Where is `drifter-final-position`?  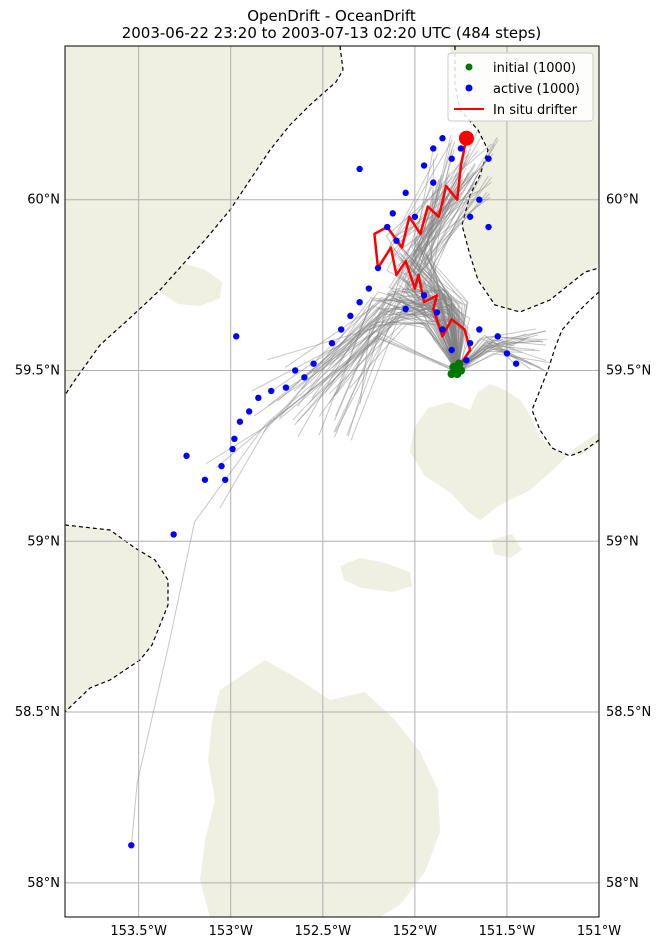
drifter-final-position is located at coordinates (466, 138).